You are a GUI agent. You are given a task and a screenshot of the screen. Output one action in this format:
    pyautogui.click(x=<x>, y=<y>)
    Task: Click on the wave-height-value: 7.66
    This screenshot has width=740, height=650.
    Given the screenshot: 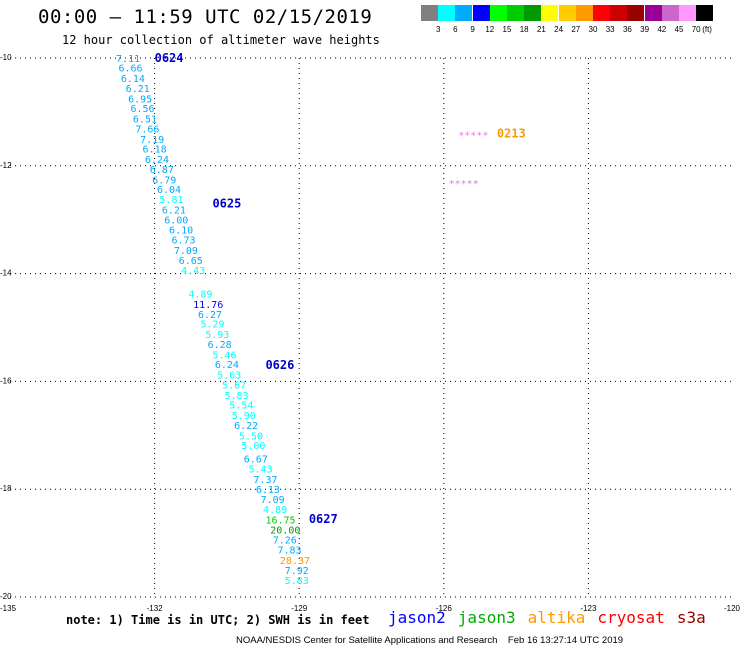 What is the action you would take?
    pyautogui.click(x=147, y=130)
    